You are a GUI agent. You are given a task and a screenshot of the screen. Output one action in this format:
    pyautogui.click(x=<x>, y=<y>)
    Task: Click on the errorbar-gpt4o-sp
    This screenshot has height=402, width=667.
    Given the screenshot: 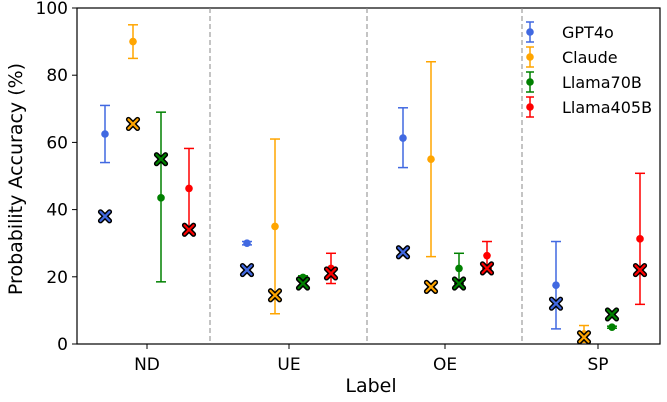 What is the action you would take?
    pyautogui.click(x=556, y=285)
    